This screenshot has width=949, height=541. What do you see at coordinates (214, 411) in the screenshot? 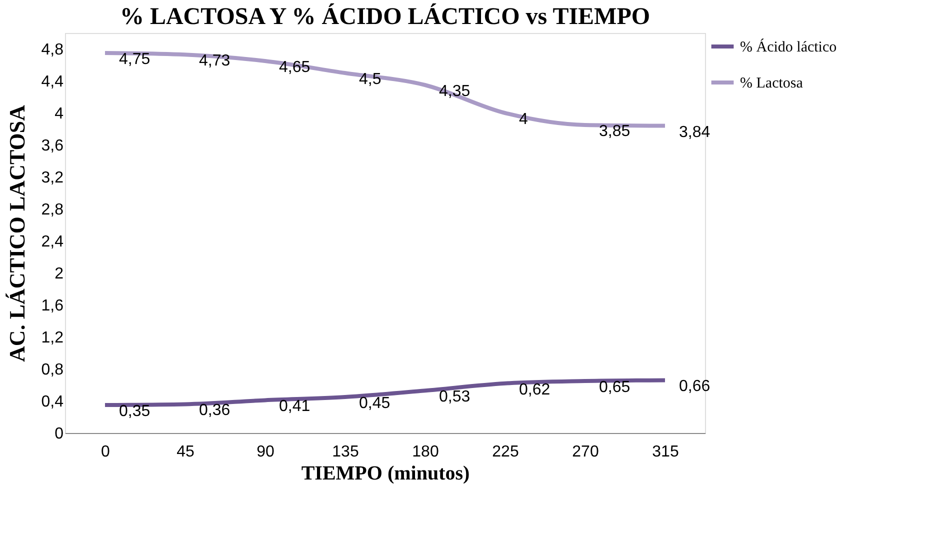
I see `data-label: 0,36` at bounding box center [214, 411].